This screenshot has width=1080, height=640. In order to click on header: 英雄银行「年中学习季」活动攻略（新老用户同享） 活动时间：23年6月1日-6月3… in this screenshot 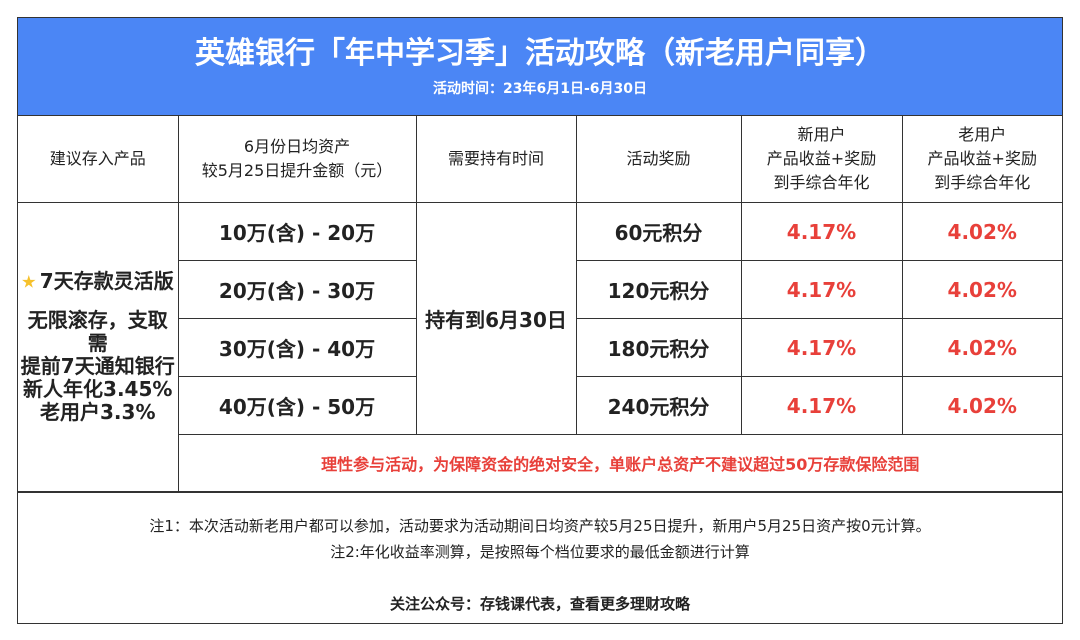, I will do `click(540, 67)`.